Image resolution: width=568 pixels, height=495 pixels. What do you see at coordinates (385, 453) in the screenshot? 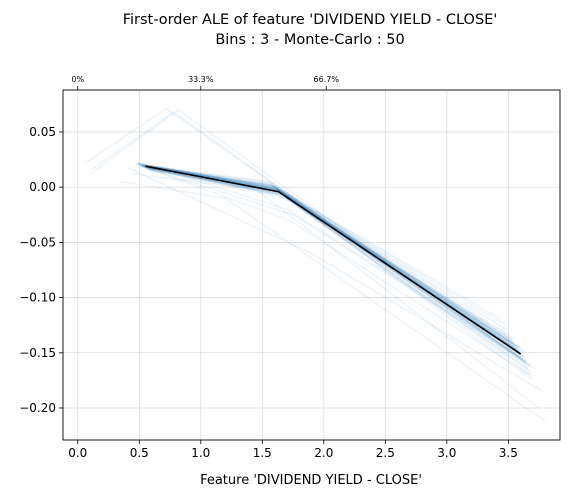
I see `x-tick-label: 2.5` at bounding box center [385, 453].